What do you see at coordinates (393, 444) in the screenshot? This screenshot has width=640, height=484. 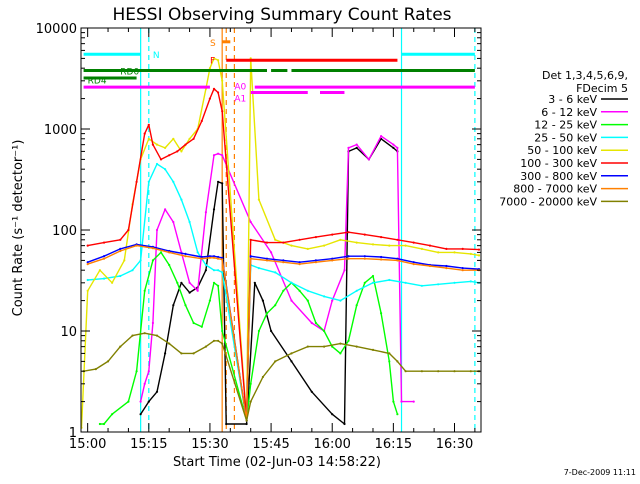 I see `x-tick-label-5: 16:15` at bounding box center [393, 444].